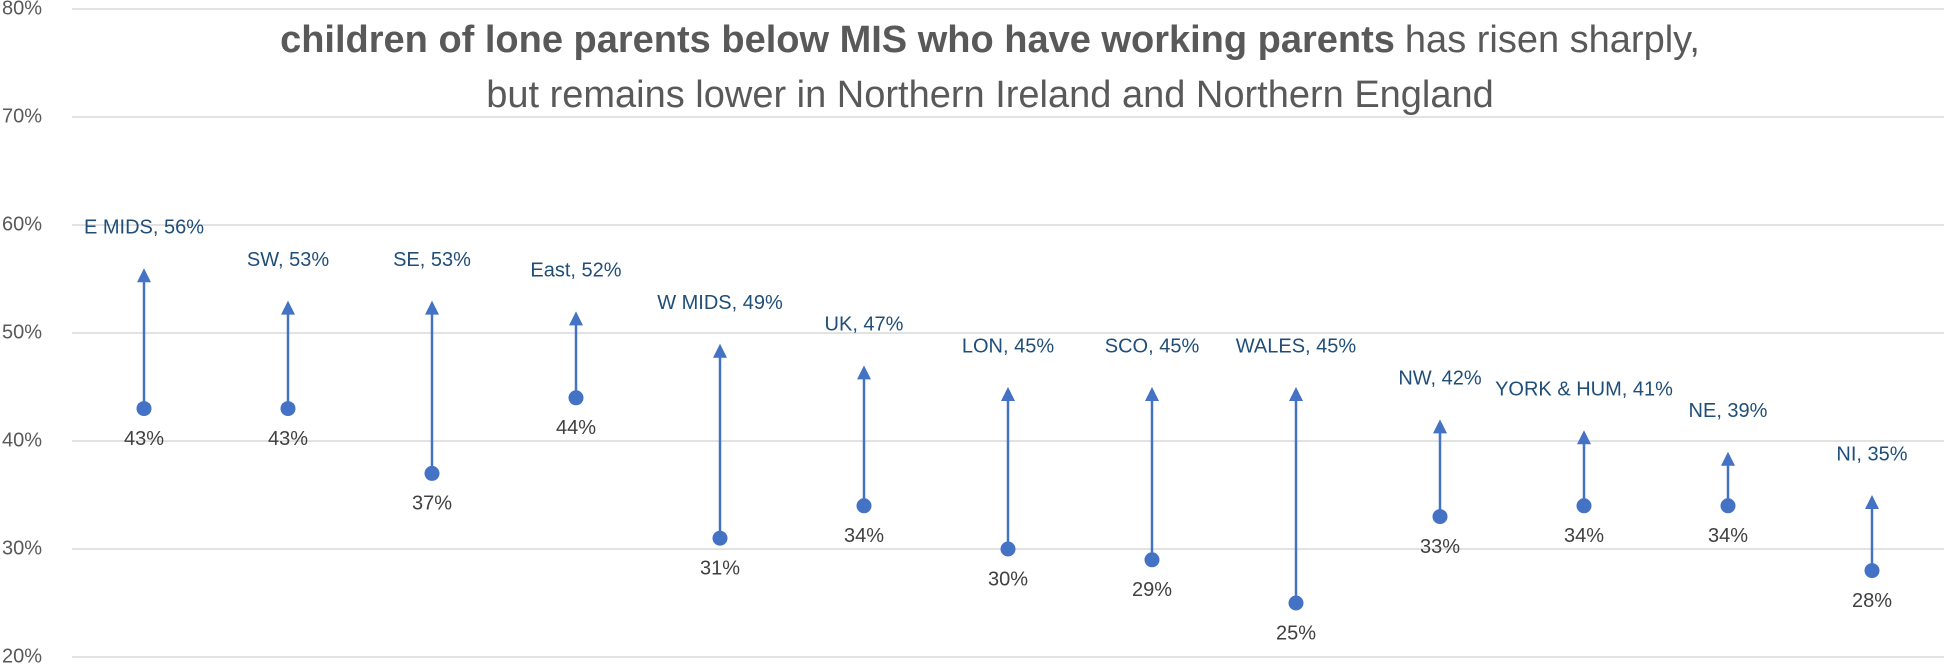 Image resolution: width=1944 pixels, height=669 pixels. What do you see at coordinates (22, 332) in the screenshot?
I see `y-tick-label: 50%` at bounding box center [22, 332].